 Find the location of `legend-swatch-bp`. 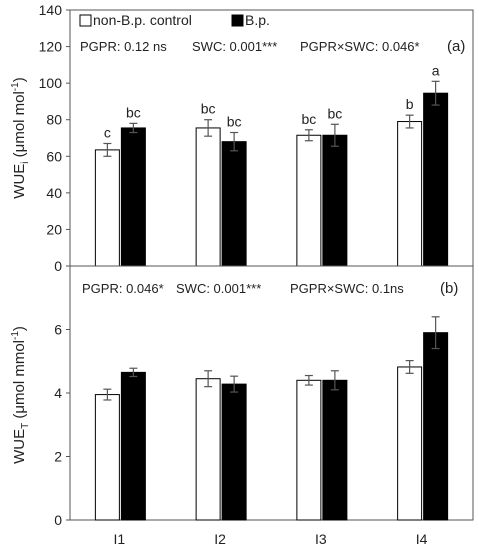

legend-swatch-bp is located at coordinates (237, 20).